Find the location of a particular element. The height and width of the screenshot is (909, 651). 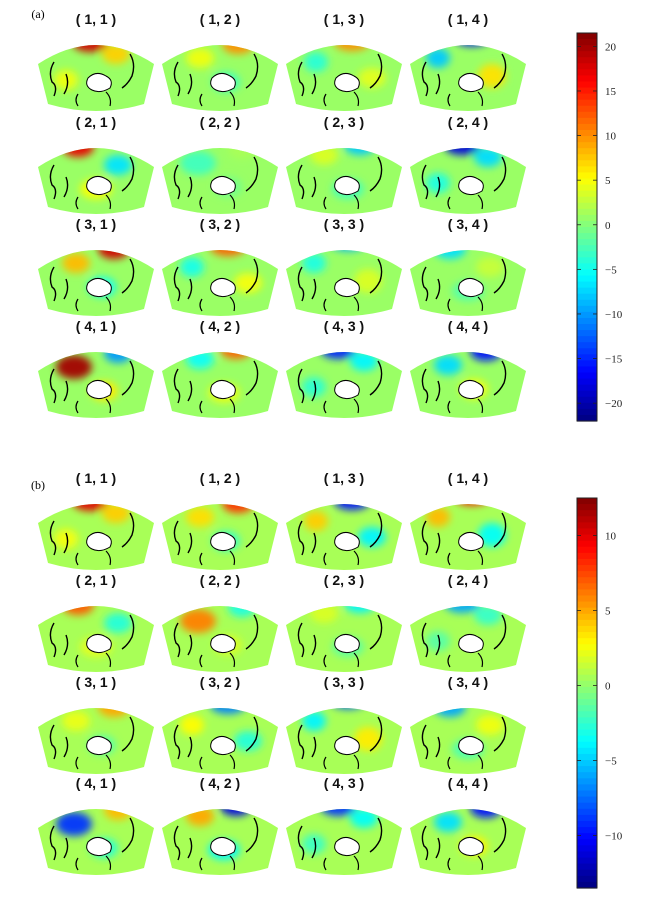

panel-label: (a) is located at coordinates (37, 14).